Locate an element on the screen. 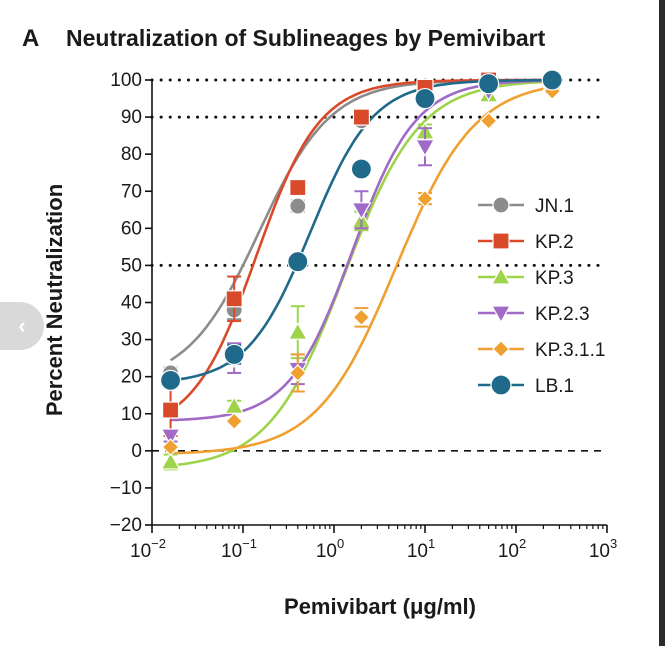  y-tick-label: 70 is located at coordinates (131, 191).